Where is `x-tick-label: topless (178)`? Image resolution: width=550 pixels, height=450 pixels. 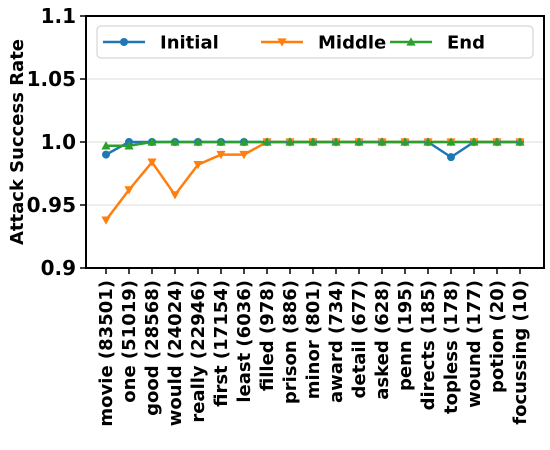 x-tick-label: topless (178) is located at coordinates (451, 347).